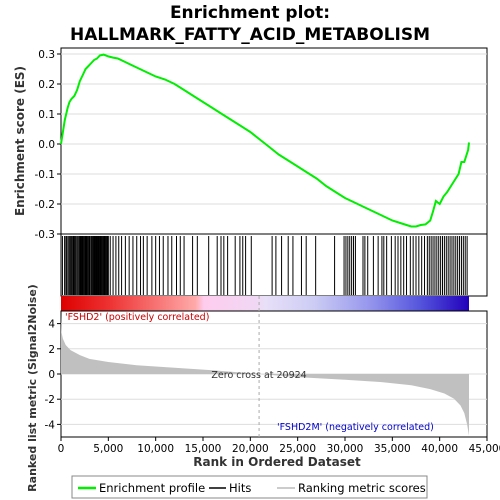 This screenshot has width=500, height=500. Describe the element at coordinates (61, 449) in the screenshot. I see `x-tick-label: 0` at that location.